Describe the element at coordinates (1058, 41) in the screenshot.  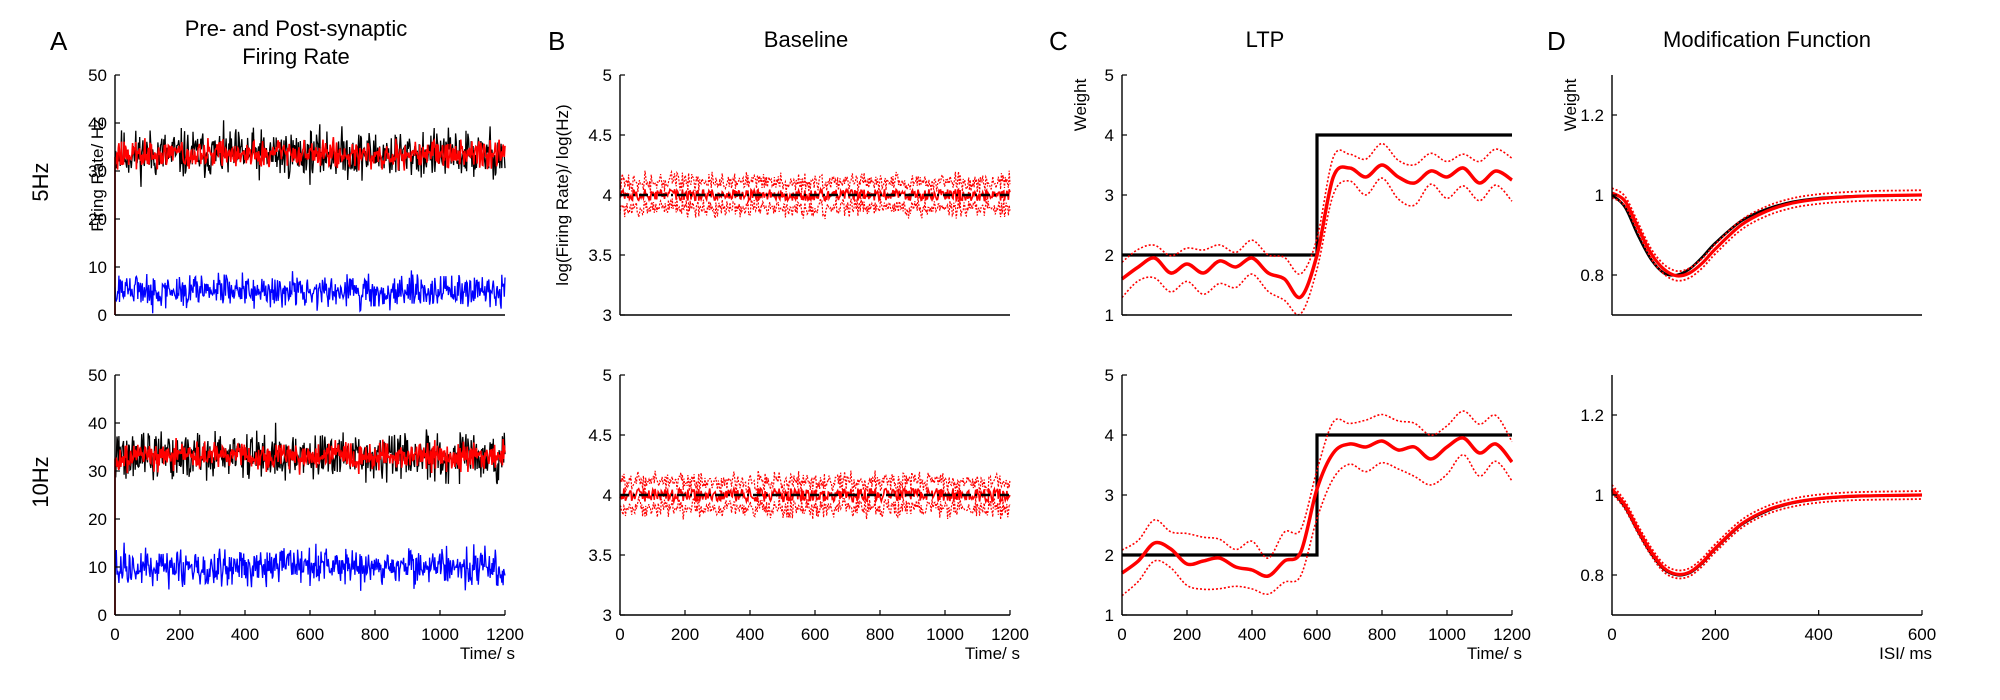
I see `panel-letter-c: C` at that location.